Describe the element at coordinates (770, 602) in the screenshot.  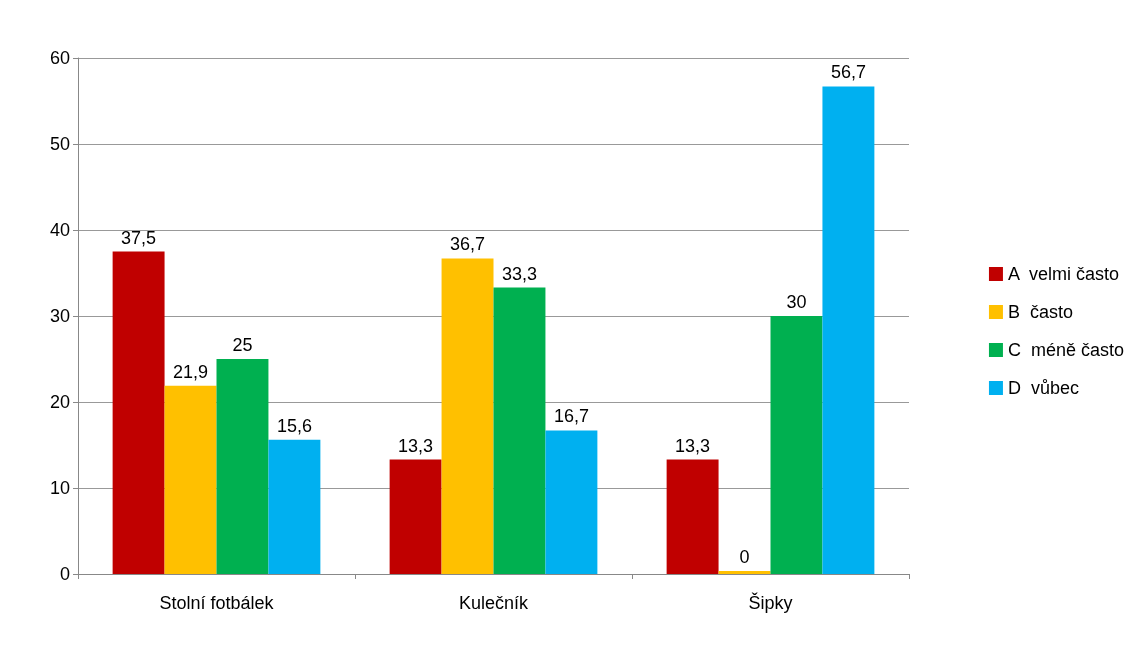
I see `x-tick-label: Šipky` at that location.